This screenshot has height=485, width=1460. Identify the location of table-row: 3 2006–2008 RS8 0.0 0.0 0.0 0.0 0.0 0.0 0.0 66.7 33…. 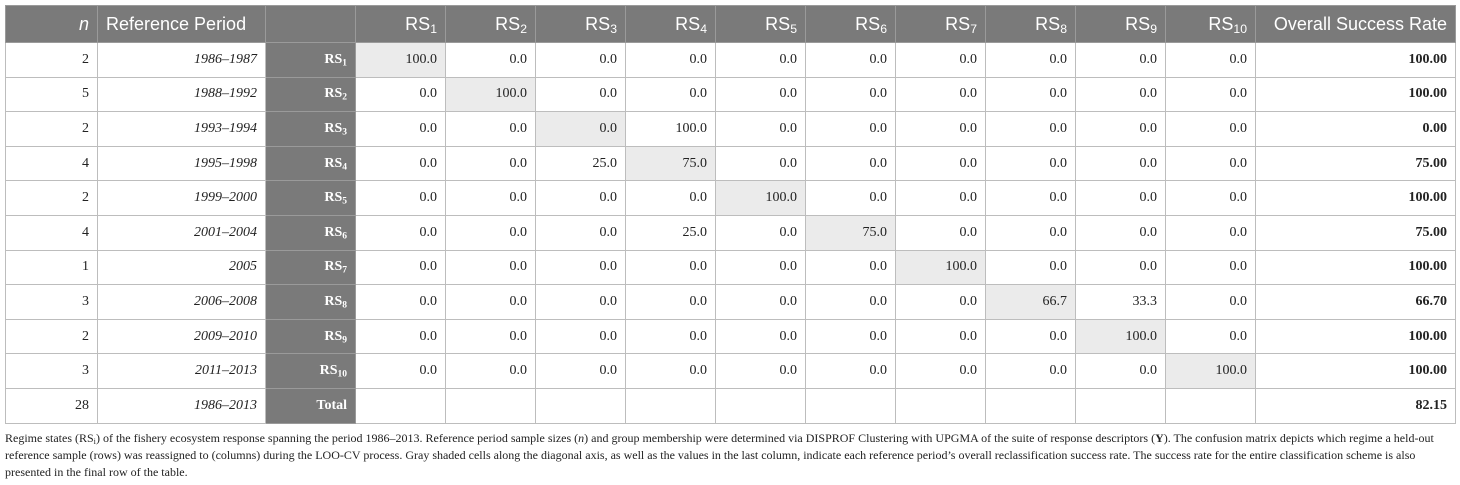
(730, 302).